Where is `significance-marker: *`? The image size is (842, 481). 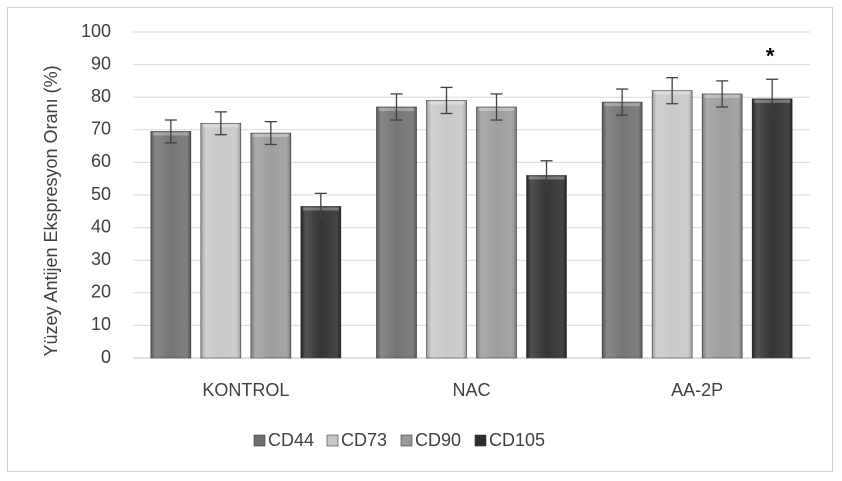 significance-marker: * is located at coordinates (770, 55).